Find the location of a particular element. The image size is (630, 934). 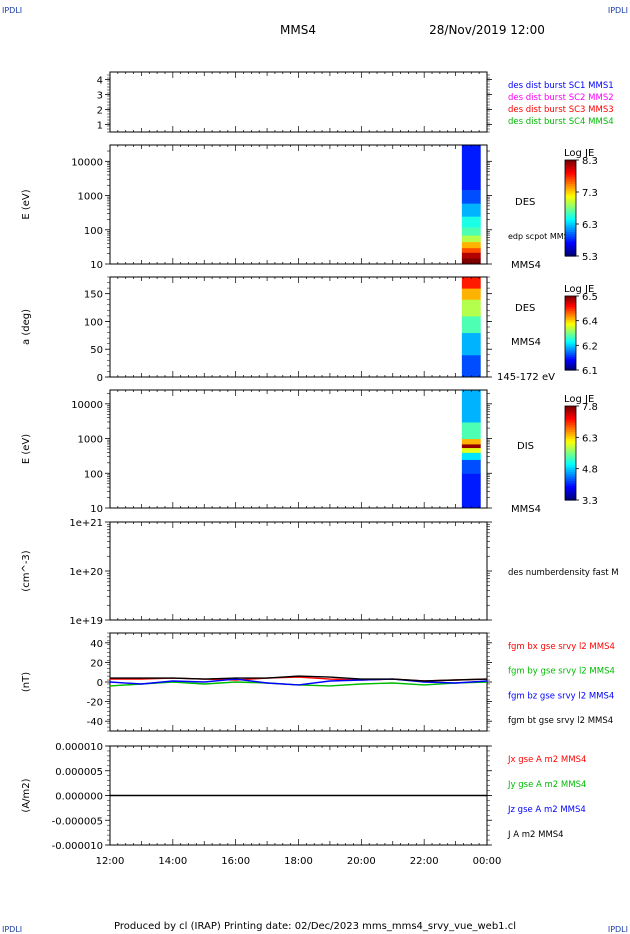

p3-y-axis-label: a (deg) is located at coordinates (26, 327).